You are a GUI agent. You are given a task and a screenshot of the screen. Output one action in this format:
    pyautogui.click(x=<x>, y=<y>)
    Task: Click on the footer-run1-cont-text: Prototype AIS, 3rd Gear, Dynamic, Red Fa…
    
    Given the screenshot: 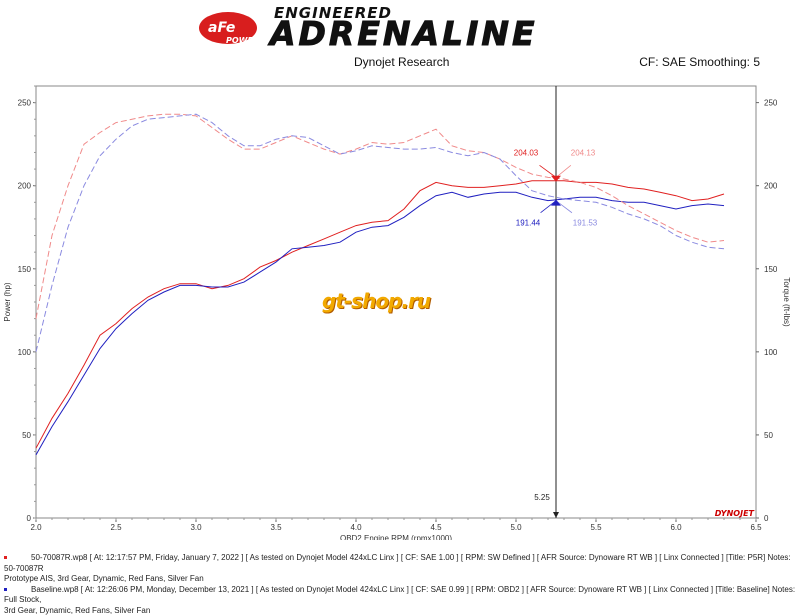 What is the action you would take?
    pyautogui.click(x=104, y=578)
    